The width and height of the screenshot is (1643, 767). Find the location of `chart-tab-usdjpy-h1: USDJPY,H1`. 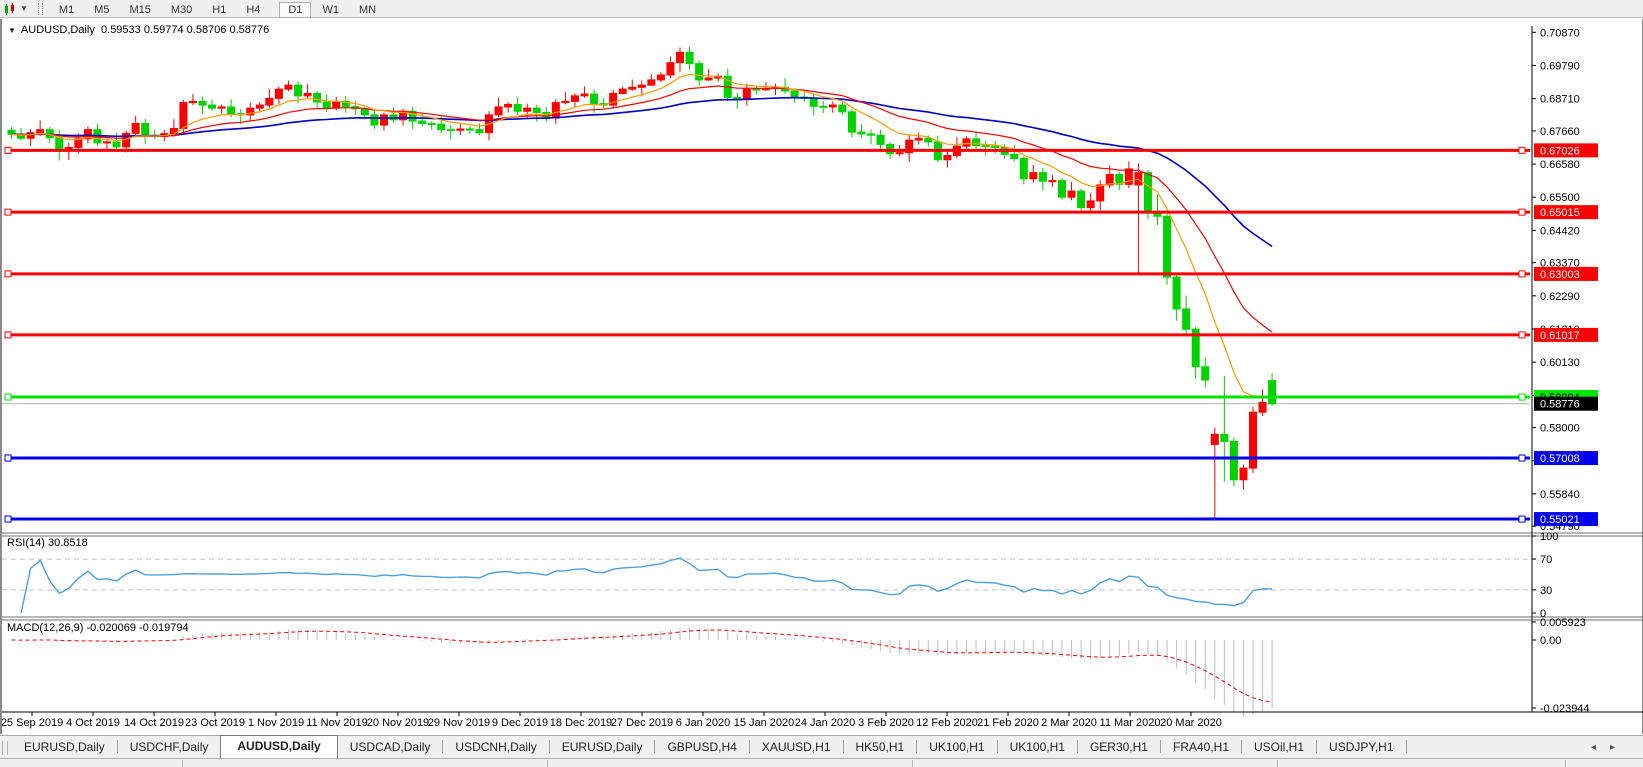

chart-tab-usdjpy-h1: USDJPY,H1 is located at coordinates (1361, 747).